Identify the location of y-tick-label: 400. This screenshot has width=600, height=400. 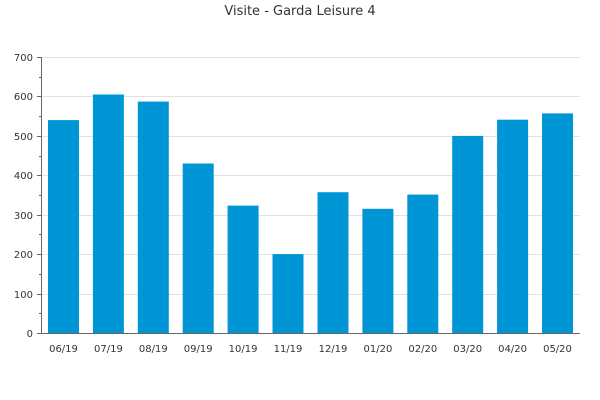
(23, 176).